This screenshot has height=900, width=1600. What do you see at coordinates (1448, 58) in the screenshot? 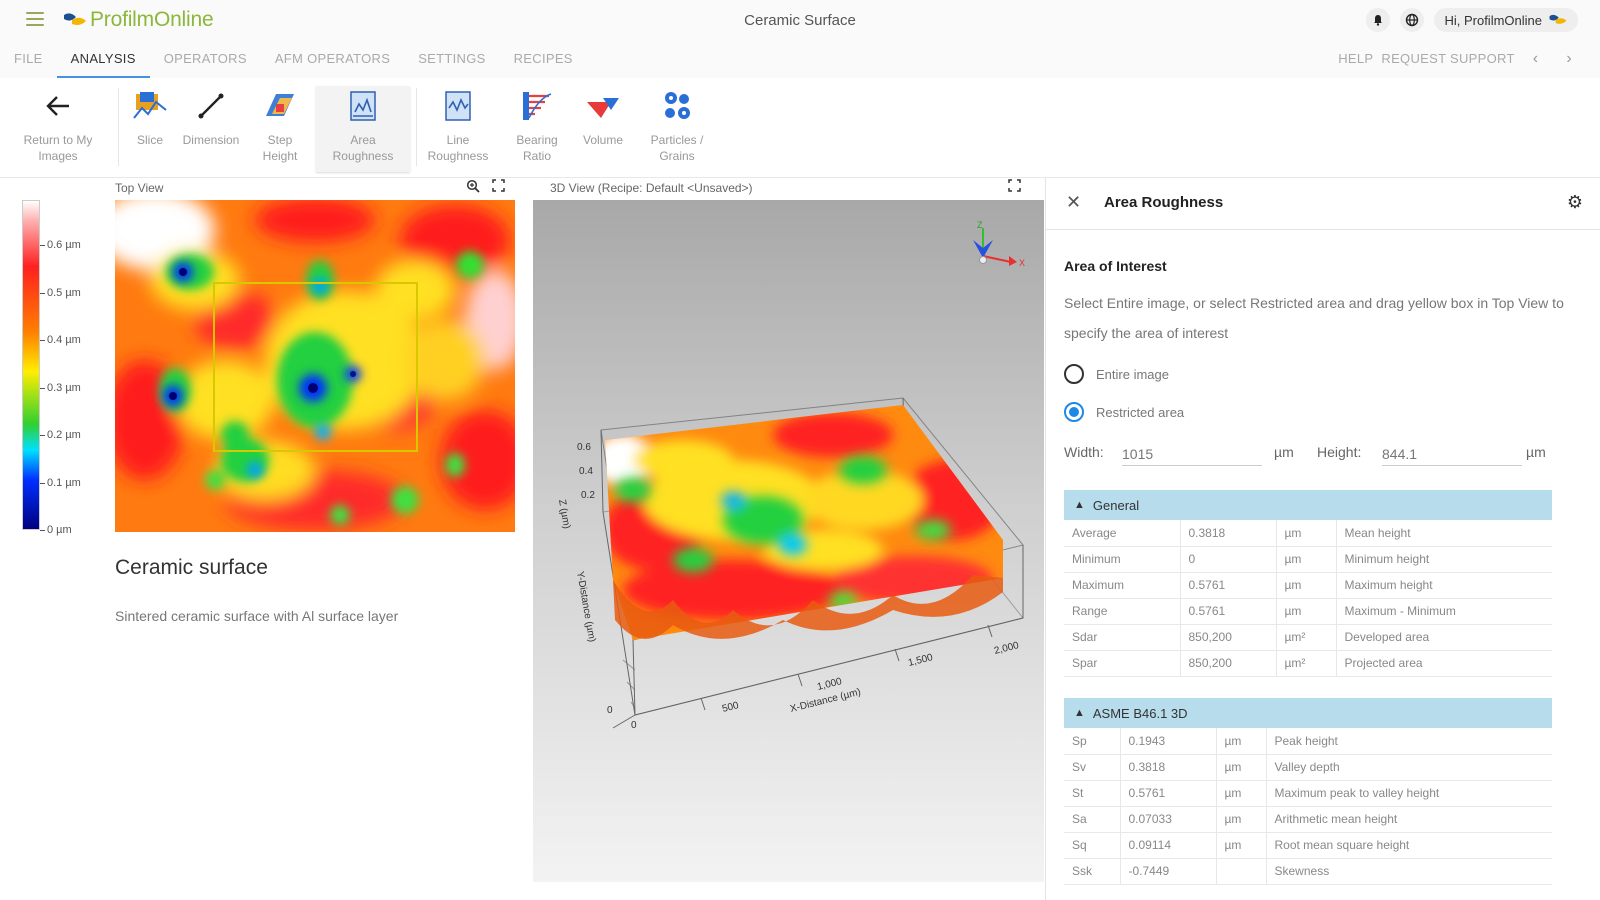
I see `request-support-link: REQUEST SUPPORT` at bounding box center [1448, 58].